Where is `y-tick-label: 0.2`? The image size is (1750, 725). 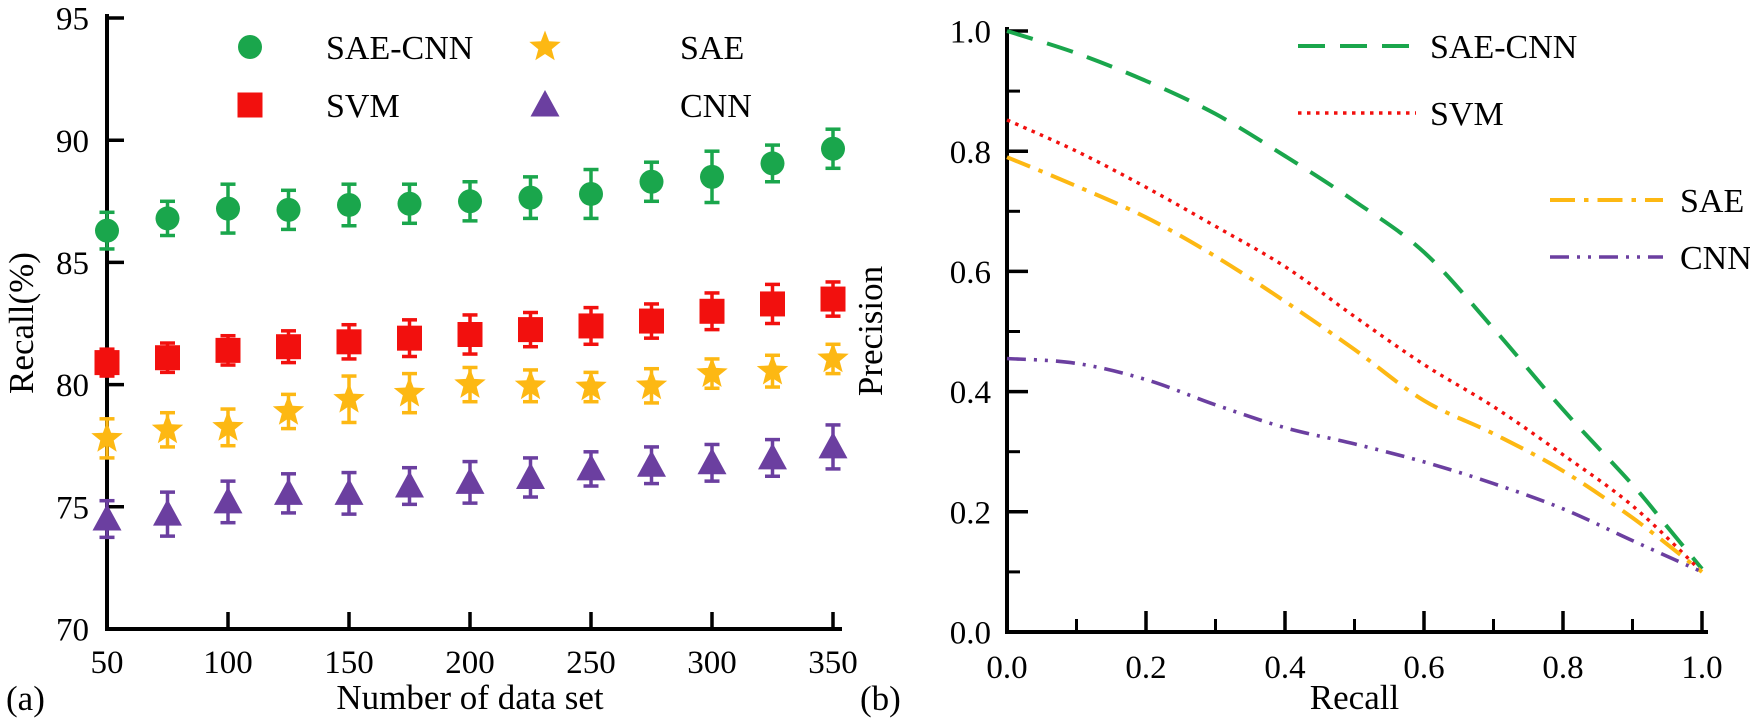 y-tick-label: 0.2 is located at coordinates (970, 513).